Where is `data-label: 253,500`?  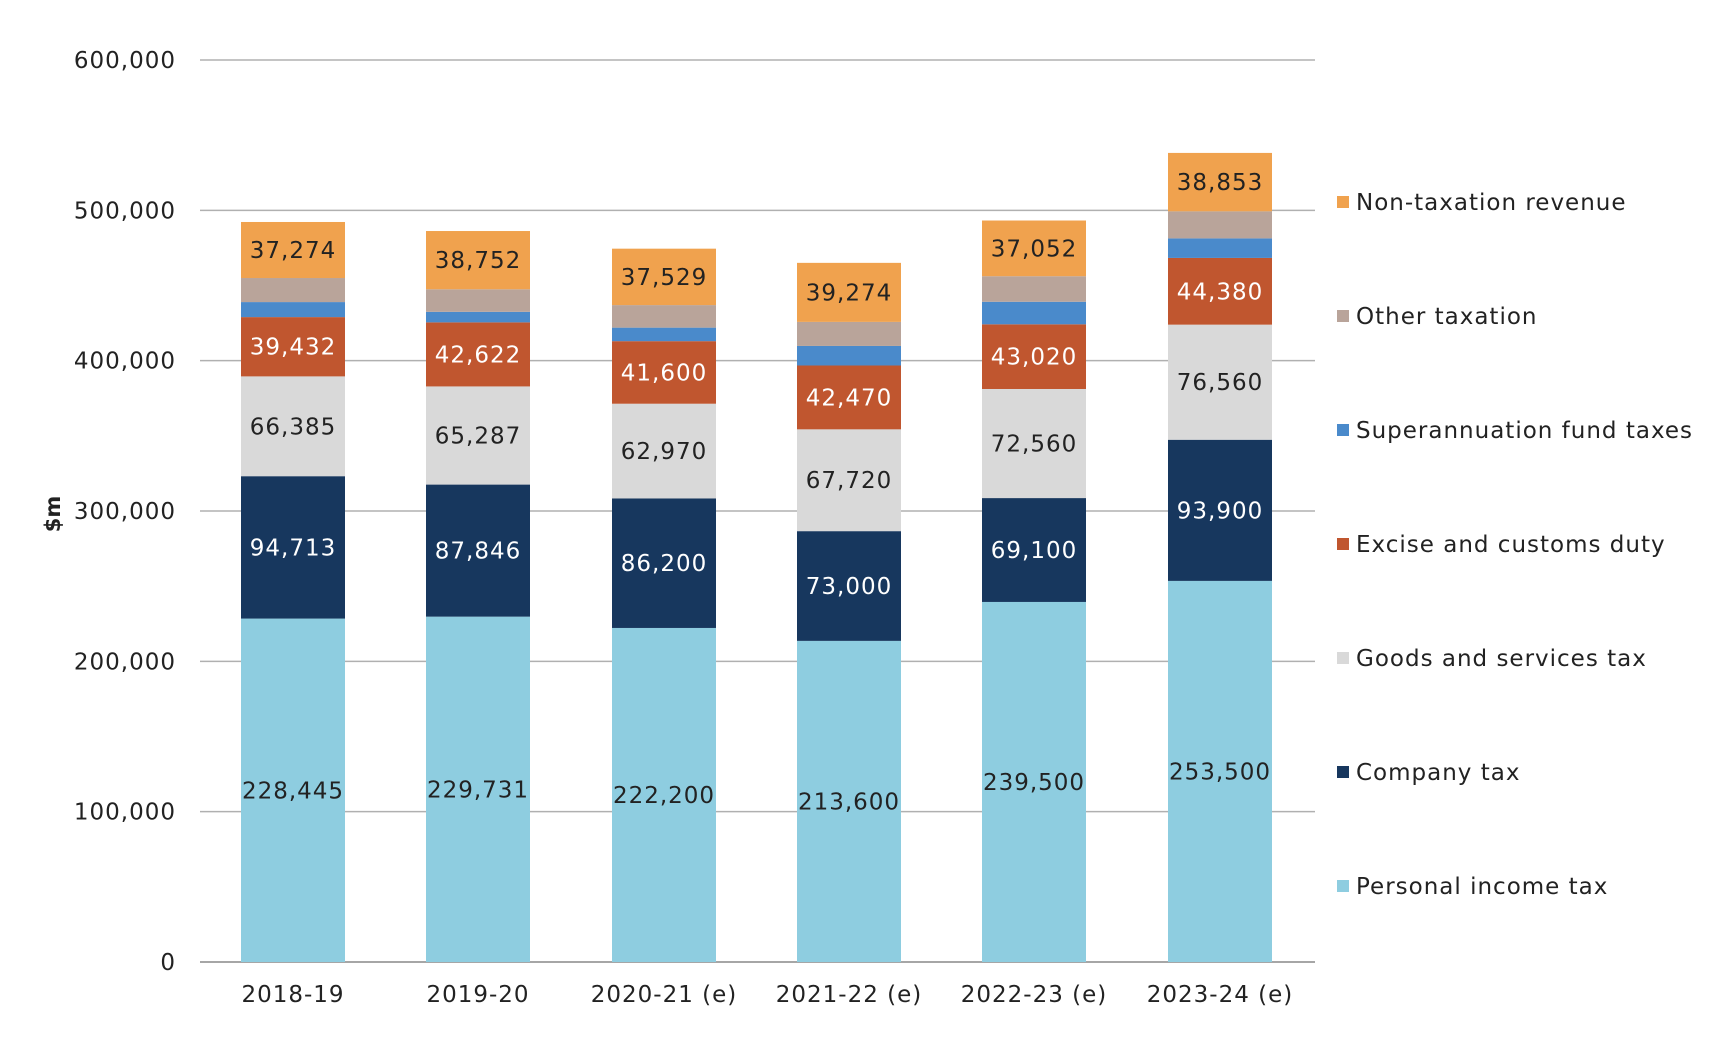 data-label: 253,500 is located at coordinates (1220, 772).